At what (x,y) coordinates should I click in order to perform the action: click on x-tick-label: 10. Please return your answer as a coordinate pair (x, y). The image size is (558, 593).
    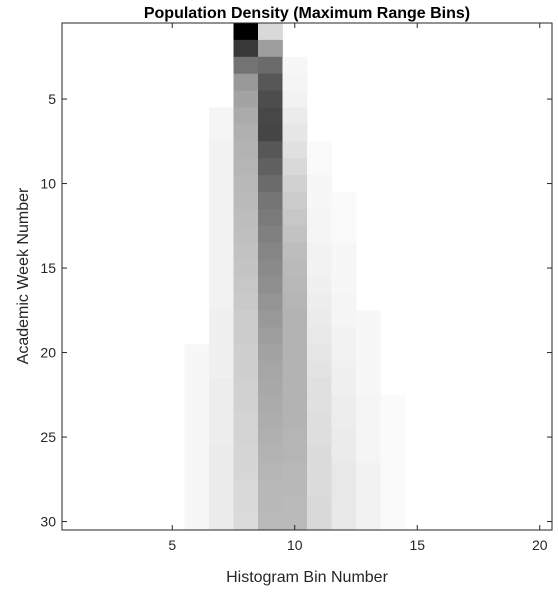
    Looking at the image, I should click on (295, 545).